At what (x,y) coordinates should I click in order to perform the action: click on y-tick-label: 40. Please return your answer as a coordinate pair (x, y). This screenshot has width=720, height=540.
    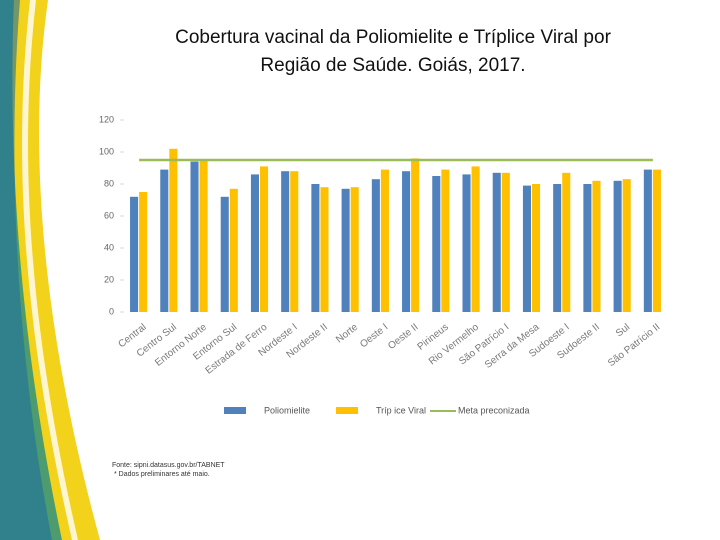
    Looking at the image, I should click on (109, 247).